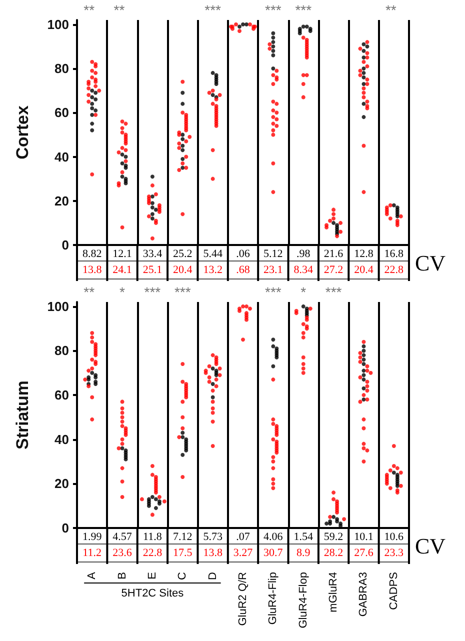 This screenshot has width=465, height=641. What do you see at coordinates (303, 600) in the screenshot?
I see `x-tick-label: GluR4-Flop` at bounding box center [303, 600].